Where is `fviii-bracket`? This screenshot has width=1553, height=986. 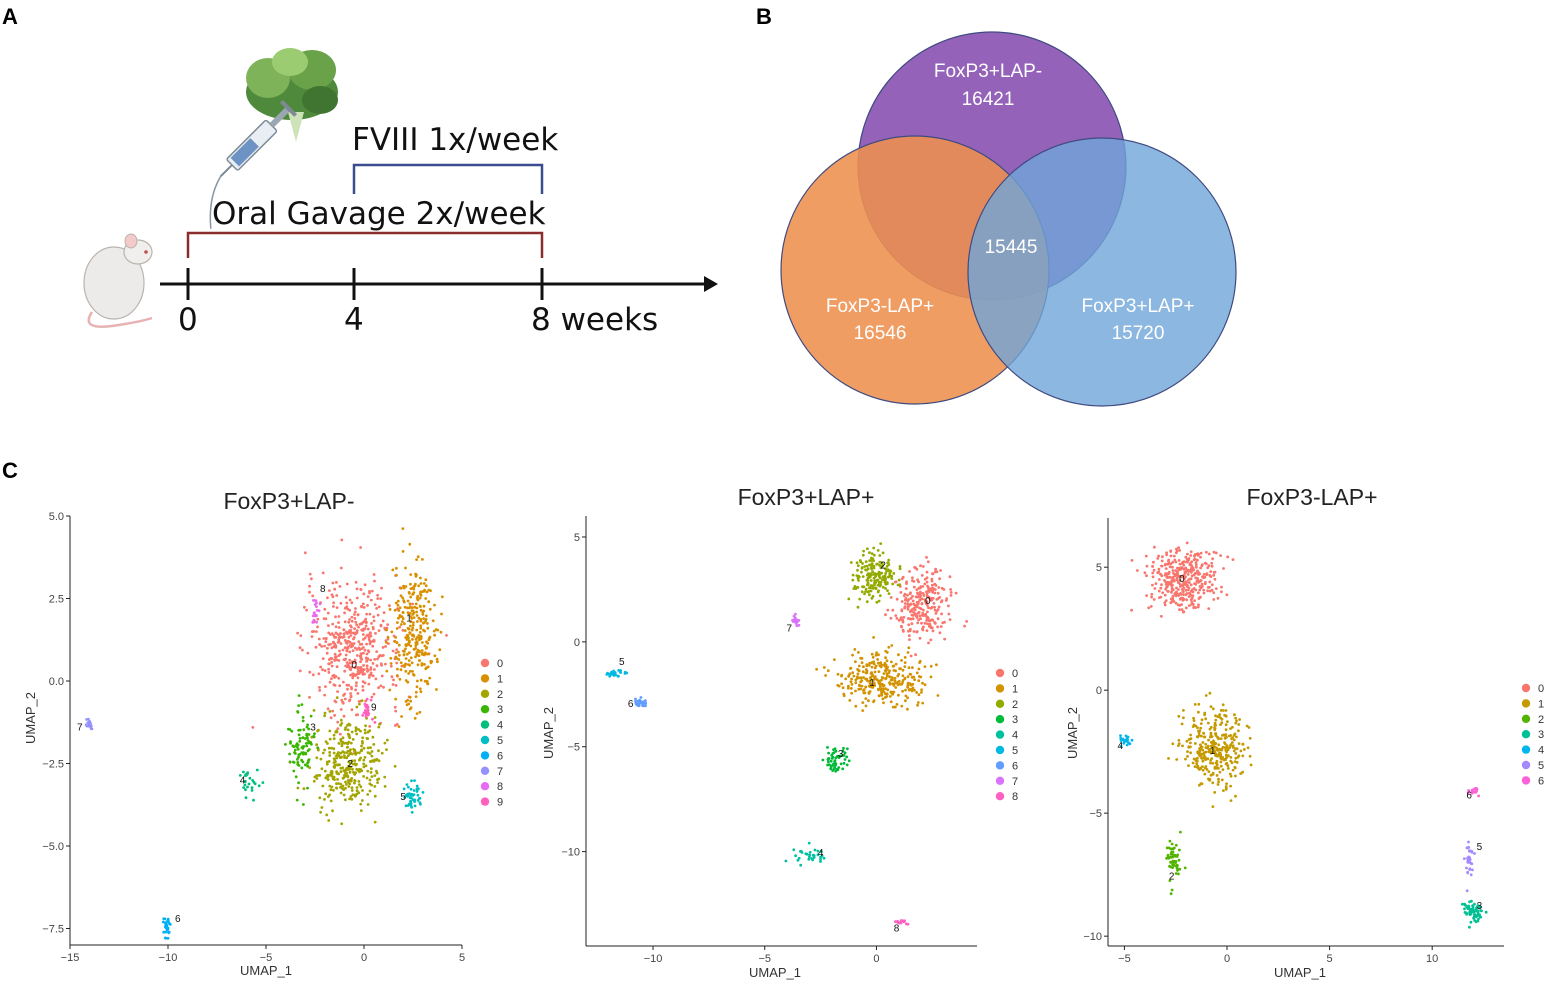
fviii-bracket is located at coordinates (448, 178).